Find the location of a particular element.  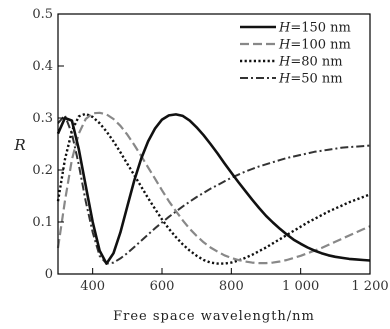

y-tick-label: 0.2 is located at coordinates (42, 170).